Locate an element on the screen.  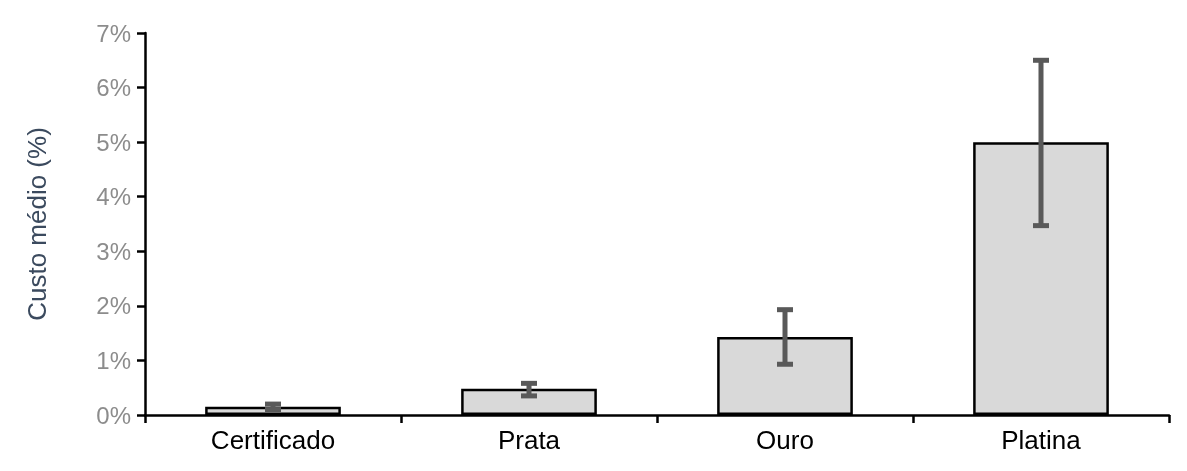
x-tick-label: Prata is located at coordinates (529, 440).